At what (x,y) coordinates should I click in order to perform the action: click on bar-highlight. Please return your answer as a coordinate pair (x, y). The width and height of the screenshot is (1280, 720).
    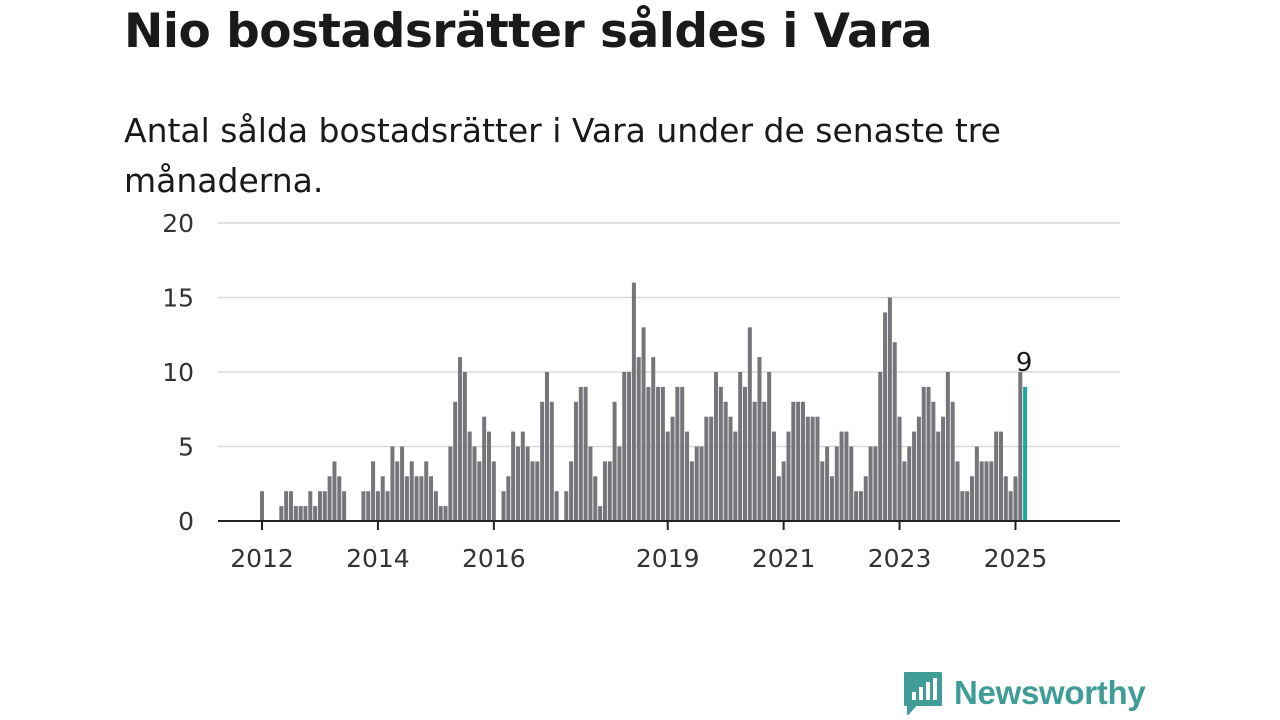
    Looking at the image, I should click on (1025, 453).